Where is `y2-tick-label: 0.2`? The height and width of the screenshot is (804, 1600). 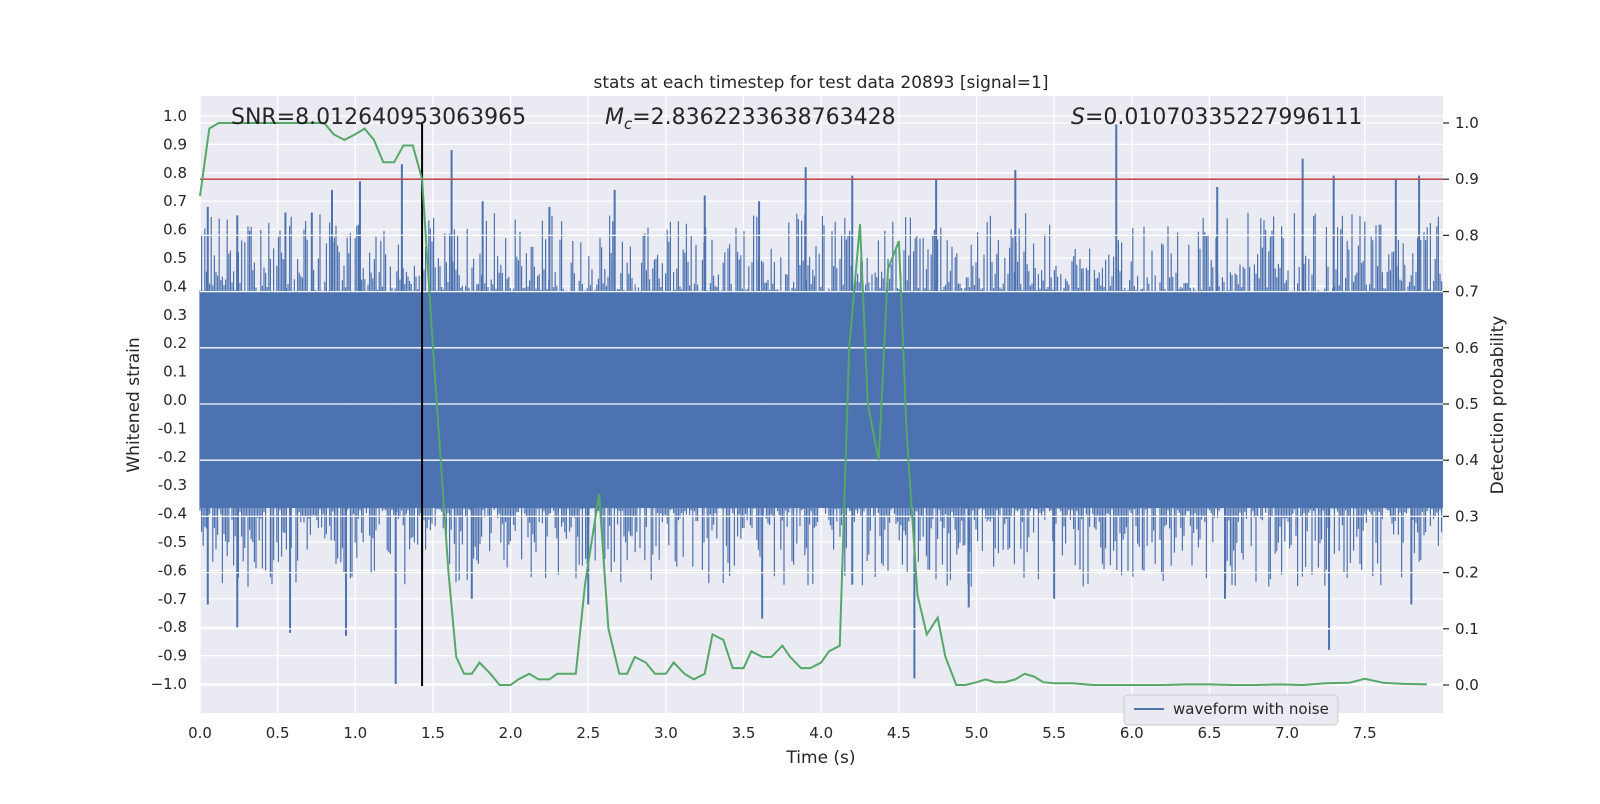 y2-tick-label: 0.2 is located at coordinates (1467, 573).